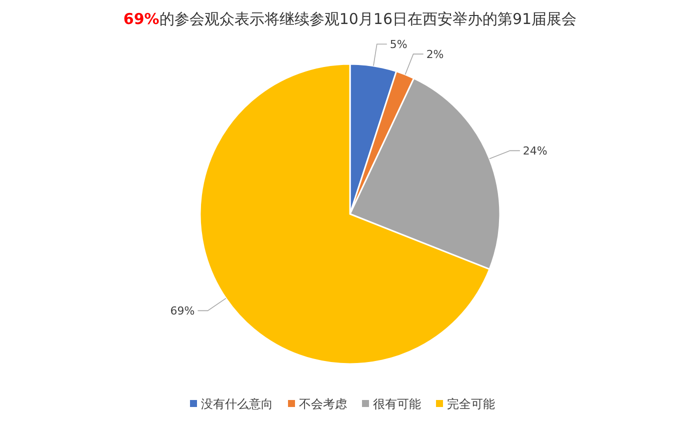  I want to click on legend-label: 不会考虑, so click(323, 404).